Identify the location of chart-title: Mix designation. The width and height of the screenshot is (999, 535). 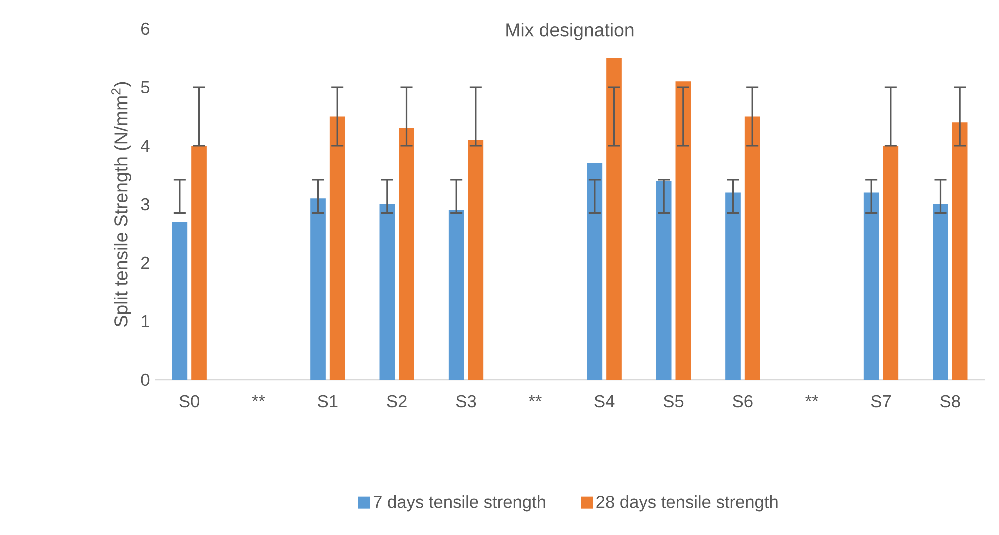
(570, 31).